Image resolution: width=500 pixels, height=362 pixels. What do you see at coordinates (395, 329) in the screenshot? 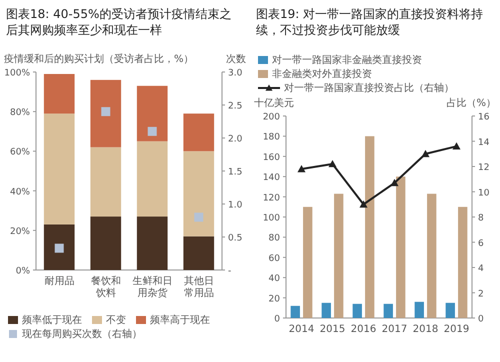
I see `x-tick-label: 2017` at bounding box center [395, 329].